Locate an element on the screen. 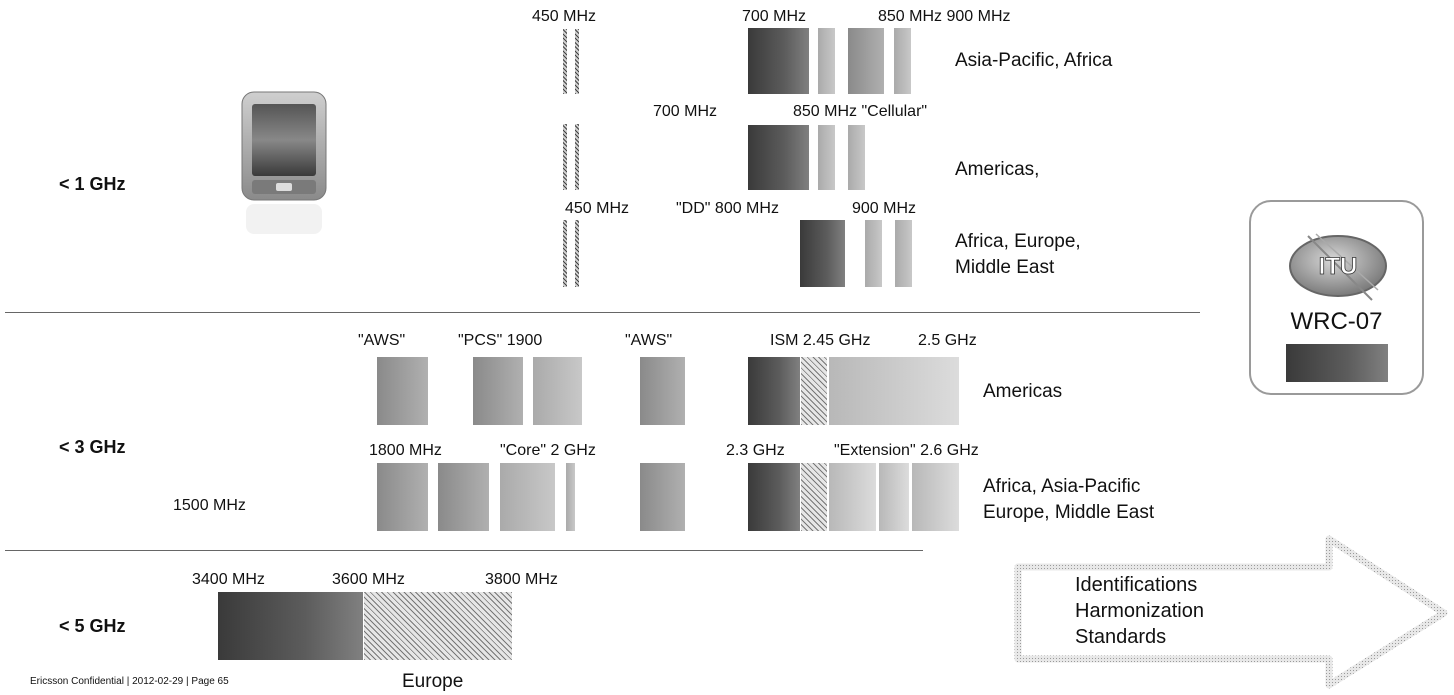 This screenshot has height=695, width=1454. band-block-ism-rest is located at coordinates (814, 497).